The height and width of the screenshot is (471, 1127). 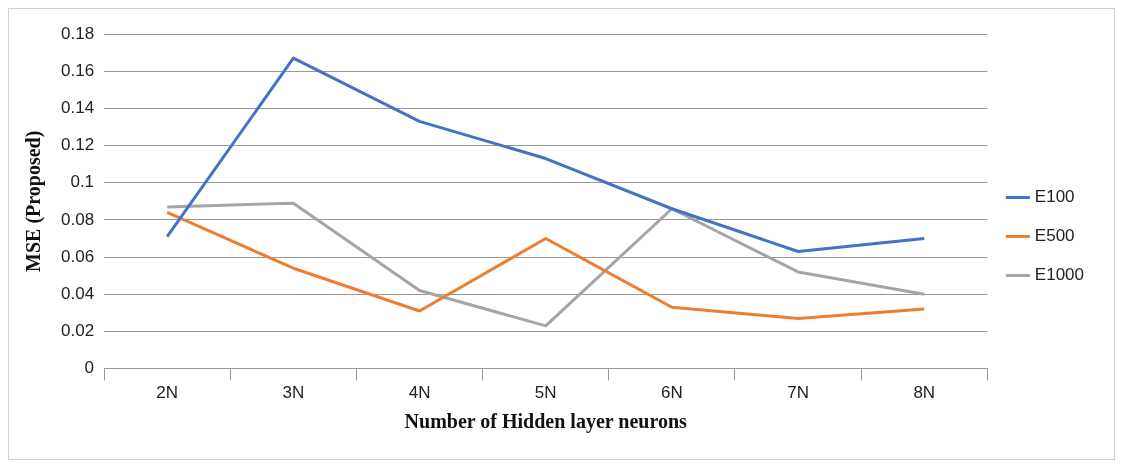 What do you see at coordinates (1054, 236) in the screenshot?
I see `legend-label: E500` at bounding box center [1054, 236].